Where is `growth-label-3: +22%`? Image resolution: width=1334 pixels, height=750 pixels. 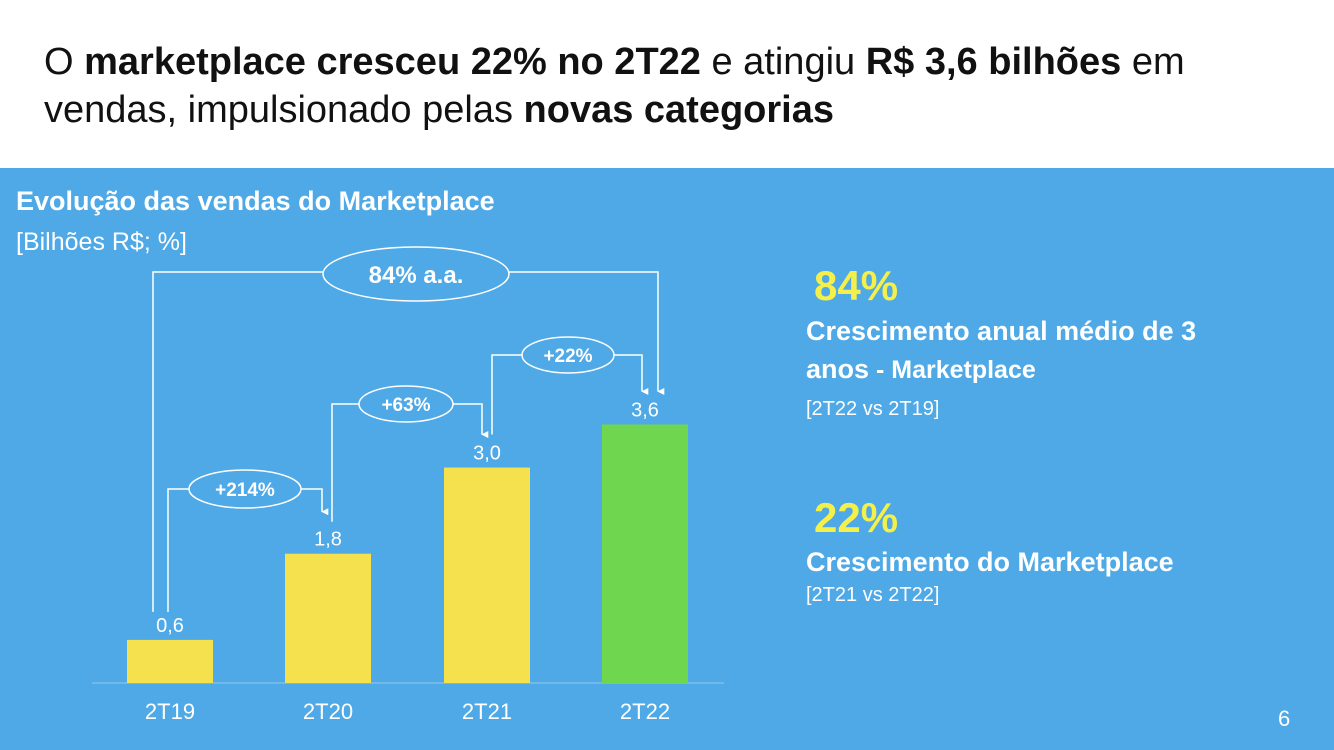 growth-label-3: +22% is located at coordinates (567, 356).